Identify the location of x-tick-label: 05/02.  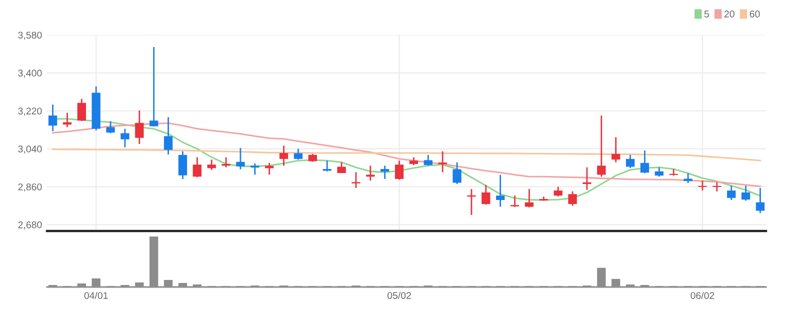
(399, 295).